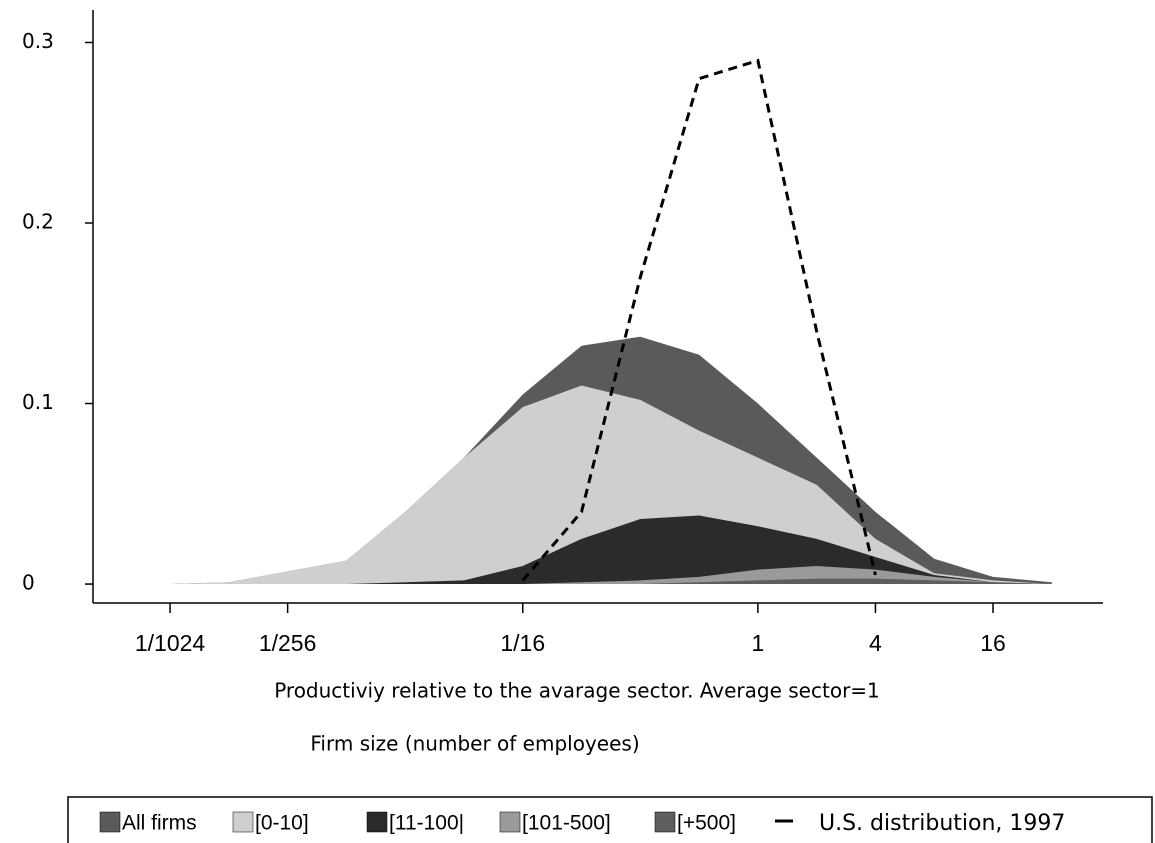 This screenshot has width=1155, height=843. I want to click on x-tick-label: 1/16, so click(522, 643).